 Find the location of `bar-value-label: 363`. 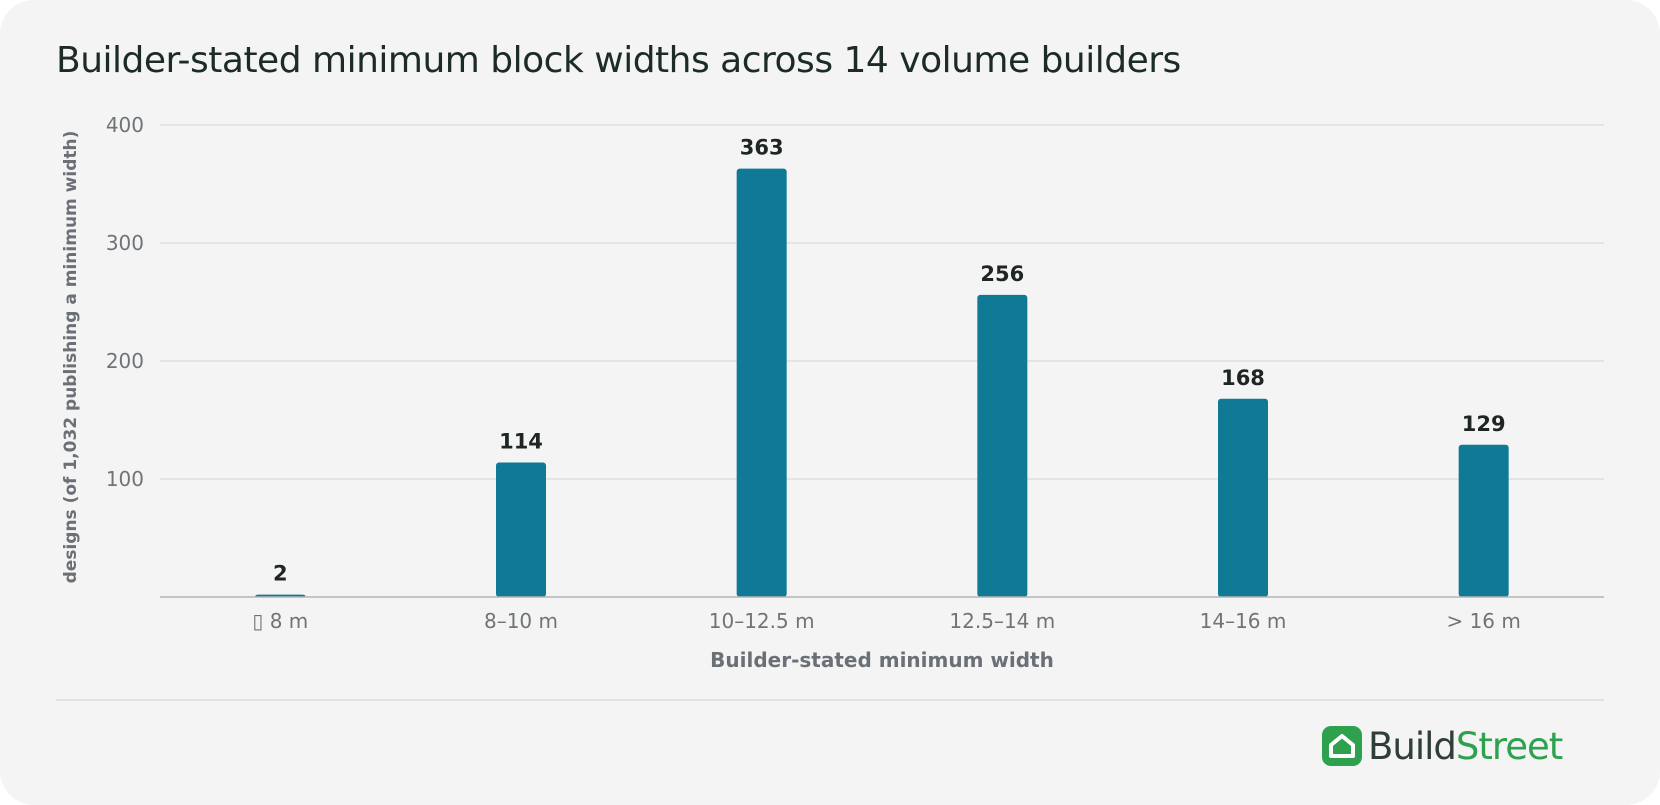

bar-value-label: 363 is located at coordinates (762, 148).